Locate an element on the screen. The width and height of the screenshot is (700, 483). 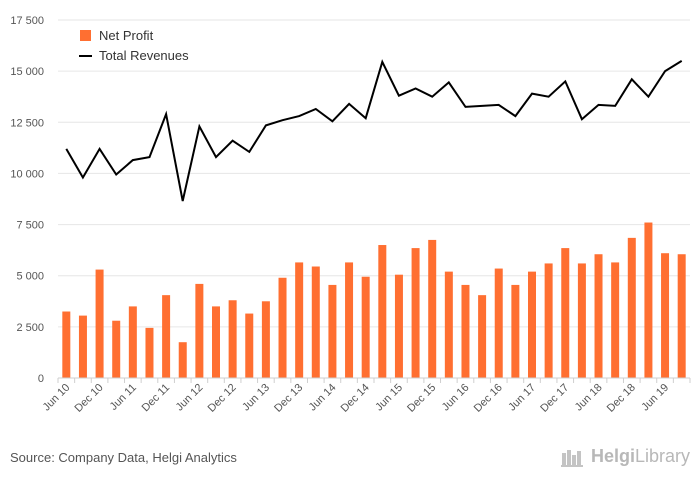
brand-logo: HelgiLibrary is located at coordinates (625, 456).